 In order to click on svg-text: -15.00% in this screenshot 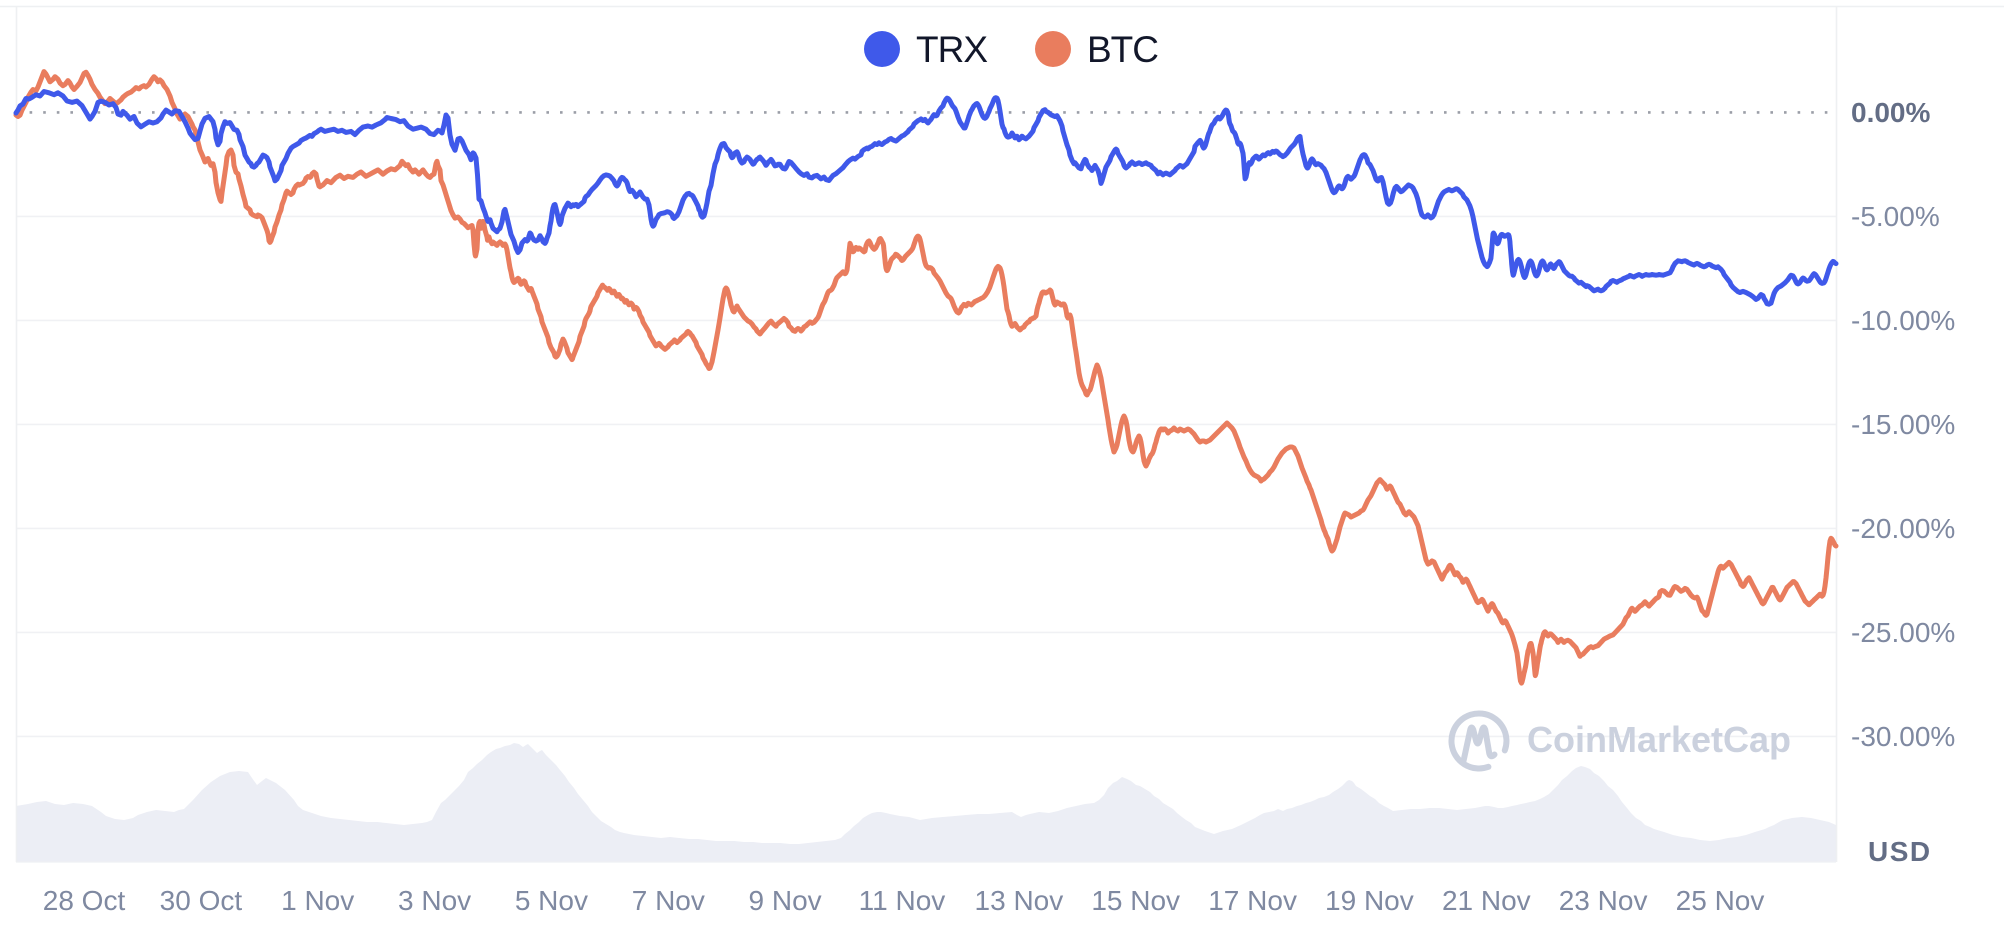, I will do `click(1903, 424)`.